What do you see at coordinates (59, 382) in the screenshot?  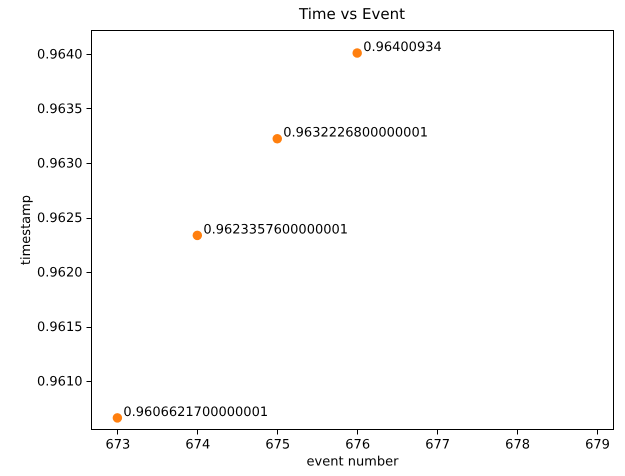 I see `y-tick-label: 0.9610` at bounding box center [59, 382].